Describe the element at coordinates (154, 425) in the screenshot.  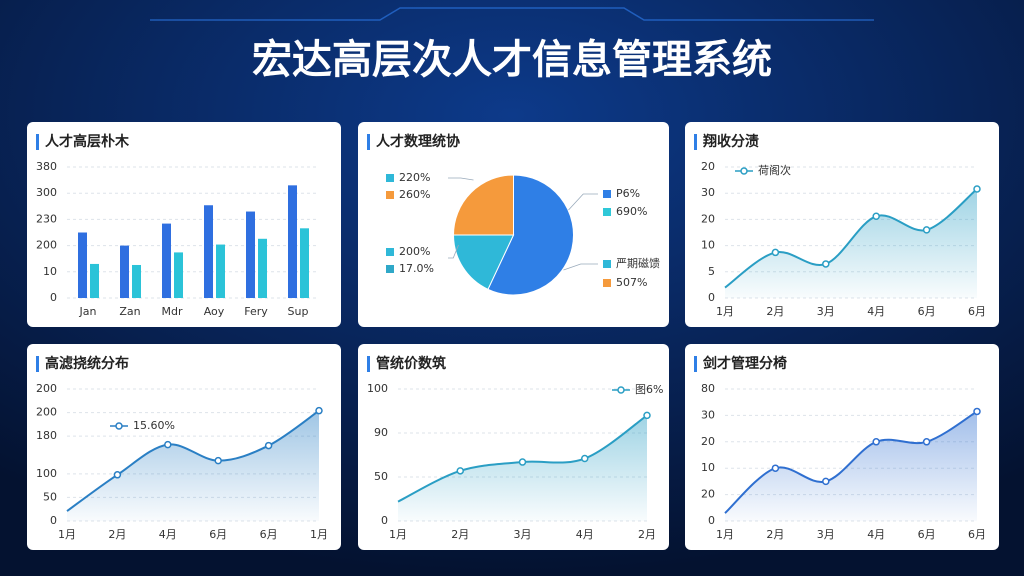
I see `legend-label: 15.60%` at that location.